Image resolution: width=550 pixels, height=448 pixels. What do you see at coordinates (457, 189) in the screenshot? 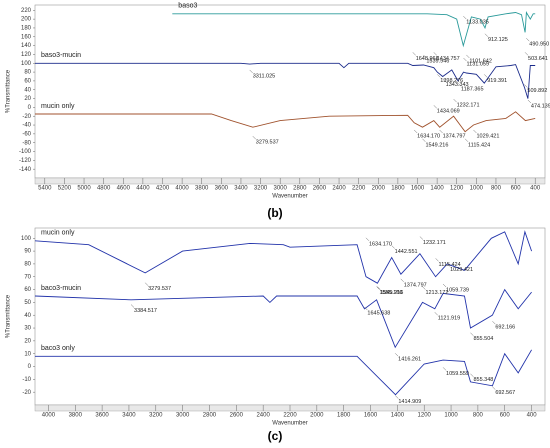
I see `x-tick-label: 1200` at bounding box center [457, 189].